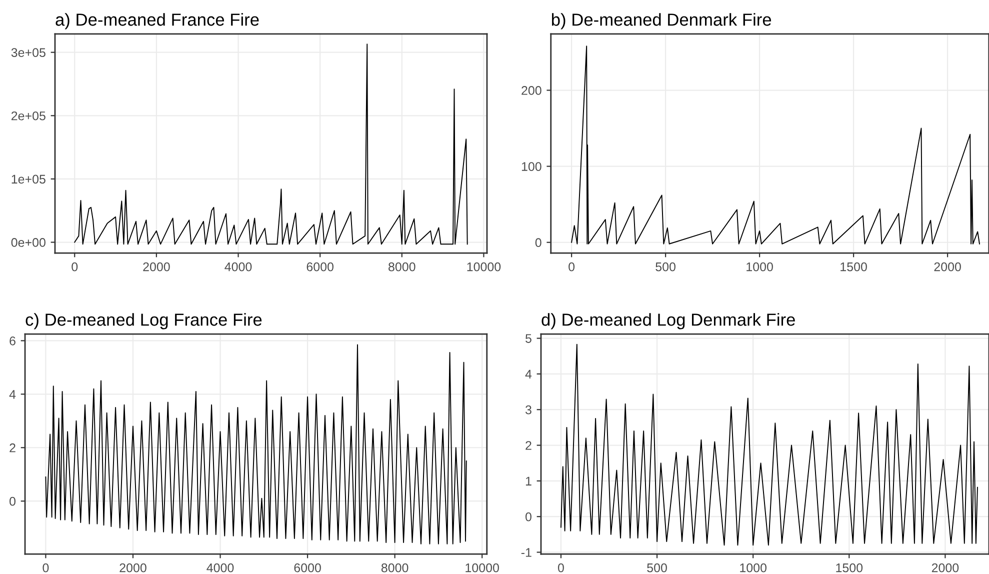 The image size is (989, 574). Describe the element at coordinates (532, 90) in the screenshot. I see `y-tick-label: 200` at that location.